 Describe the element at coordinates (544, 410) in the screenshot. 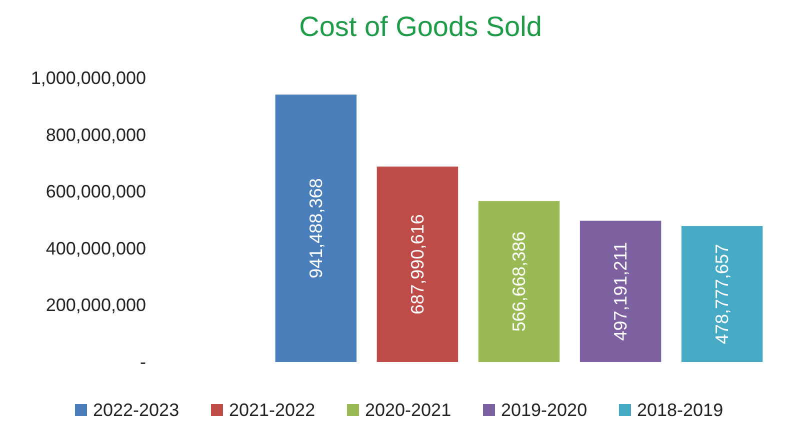

I see `legend-label: 2019-2020` at that location.